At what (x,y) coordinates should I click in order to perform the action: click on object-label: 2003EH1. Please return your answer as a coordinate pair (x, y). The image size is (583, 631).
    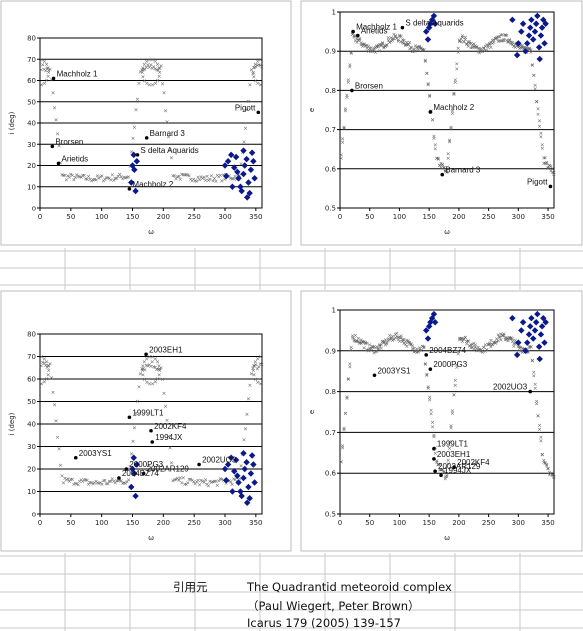
    Looking at the image, I should click on (166, 349).